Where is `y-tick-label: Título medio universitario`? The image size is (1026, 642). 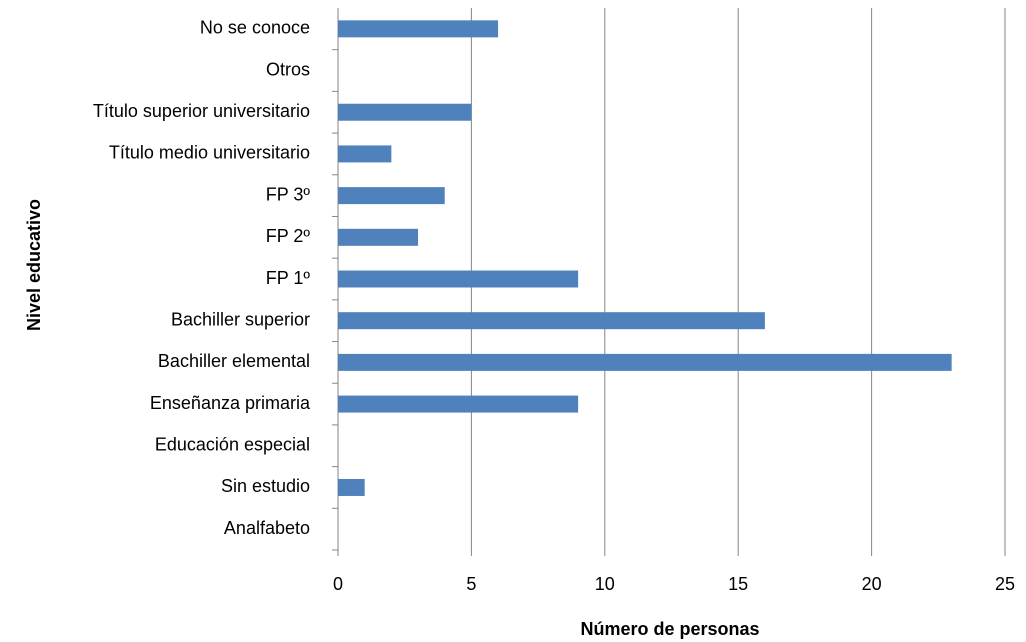
y-tick-label: Título medio universitario is located at coordinates (209, 153).